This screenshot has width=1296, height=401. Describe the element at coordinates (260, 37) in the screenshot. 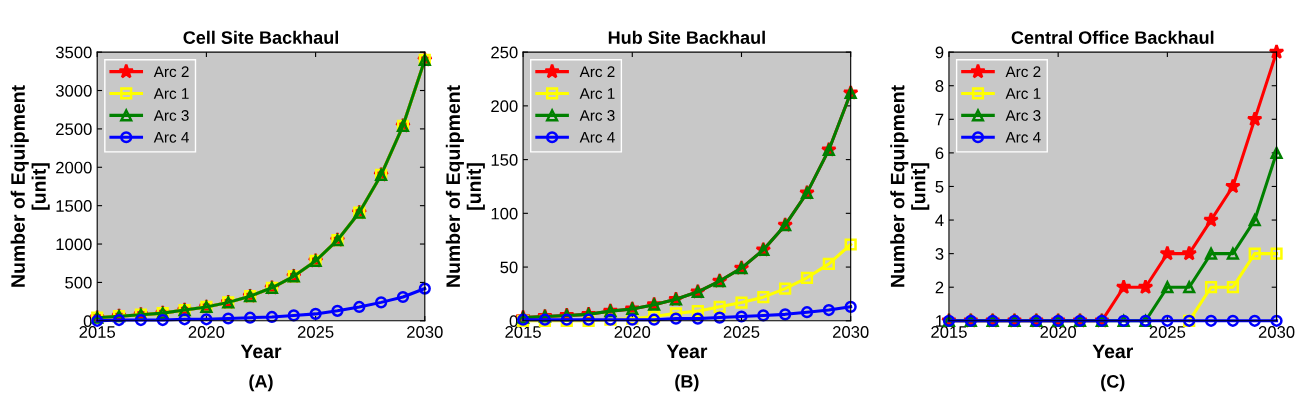

I see `chart-title: Cell Site Backhaul` at that location.